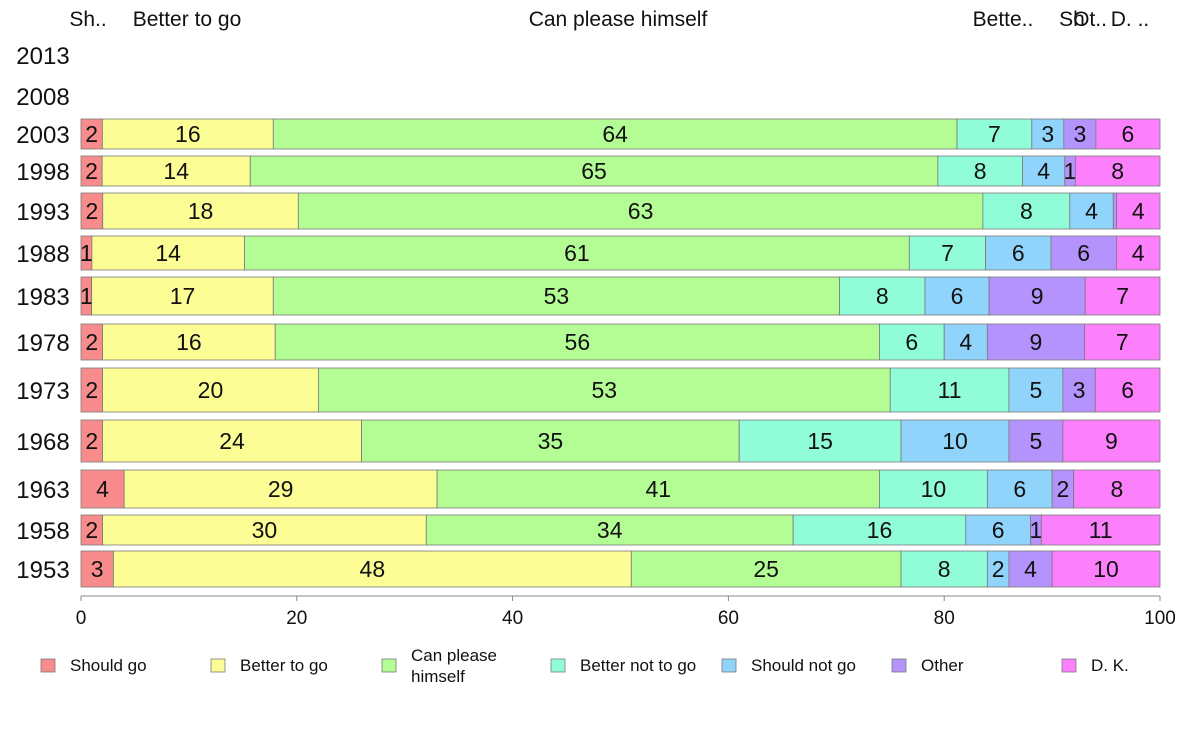 Image resolution: width=1188 pixels, height=736 pixels. I want to click on data-label-better-to-go-1968: 24, so click(232, 441).